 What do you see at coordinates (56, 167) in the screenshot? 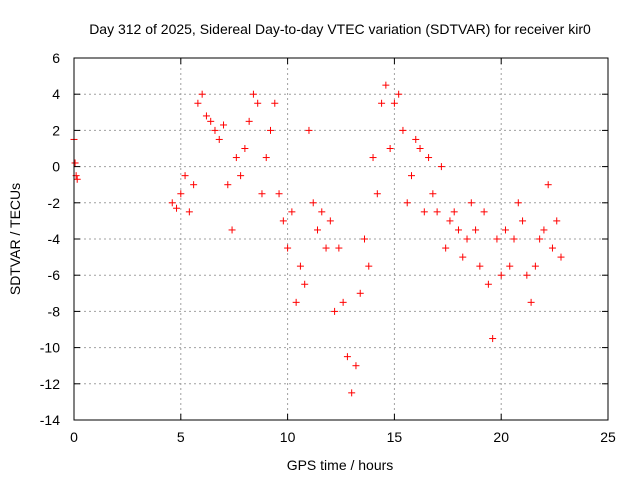
I see `y-tick-label: 0` at bounding box center [56, 167].